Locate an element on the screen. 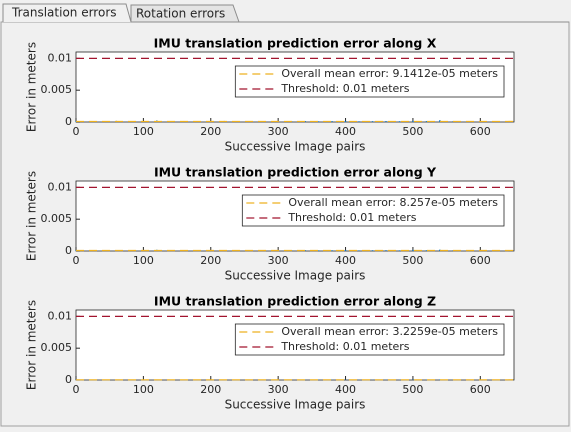  legend-label: Overall mean error: 8.257e-05 meters is located at coordinates (393, 202).